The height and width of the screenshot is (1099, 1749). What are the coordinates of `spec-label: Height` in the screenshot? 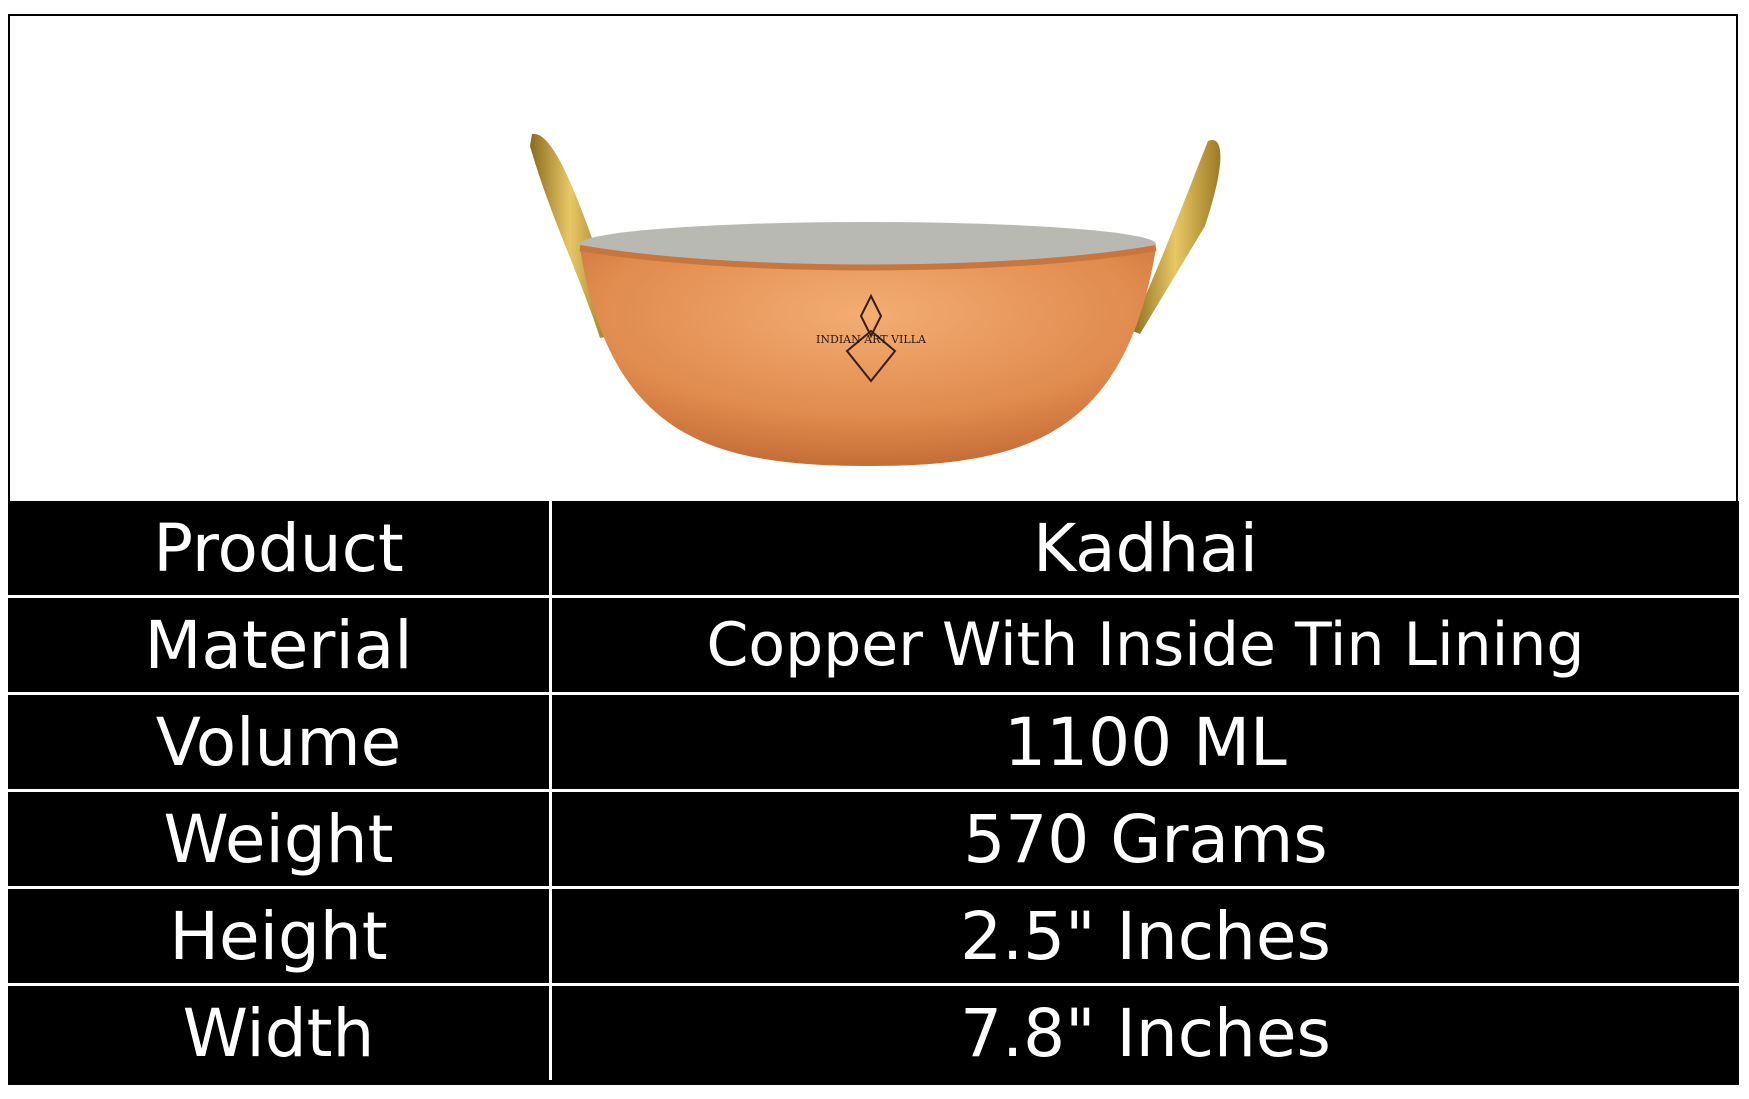 It's located at (280, 936).